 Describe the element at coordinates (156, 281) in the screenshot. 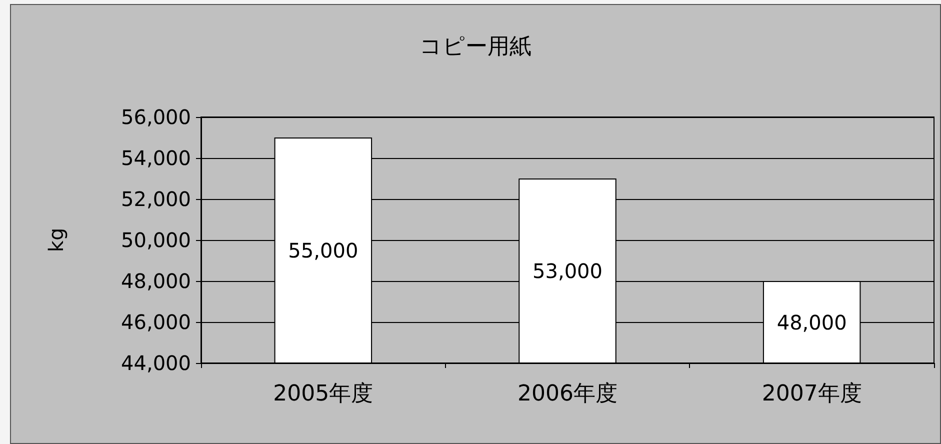

I see `y-tick-label: 48,000` at that location.